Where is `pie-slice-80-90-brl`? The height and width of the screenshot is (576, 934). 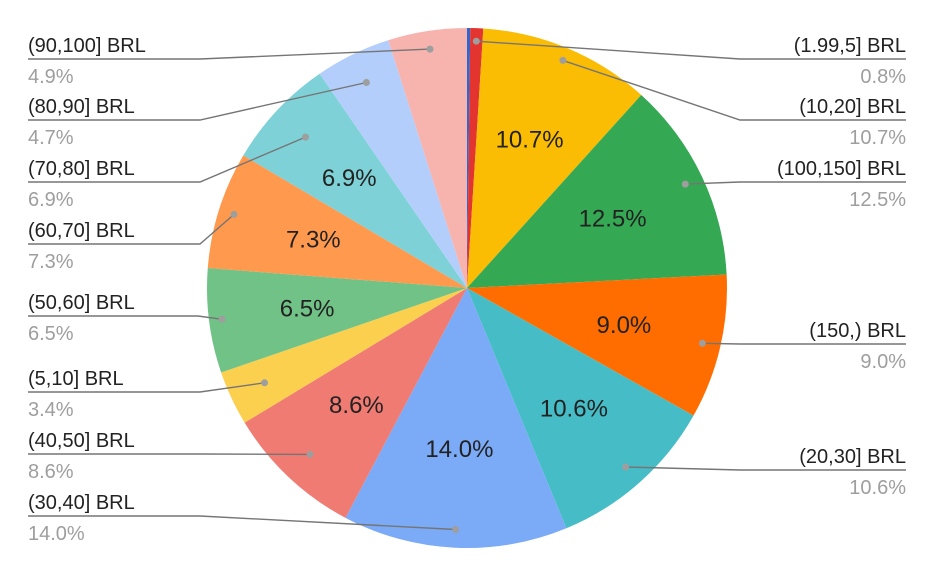
pie-slice-80-90-brl is located at coordinates (393, 164).